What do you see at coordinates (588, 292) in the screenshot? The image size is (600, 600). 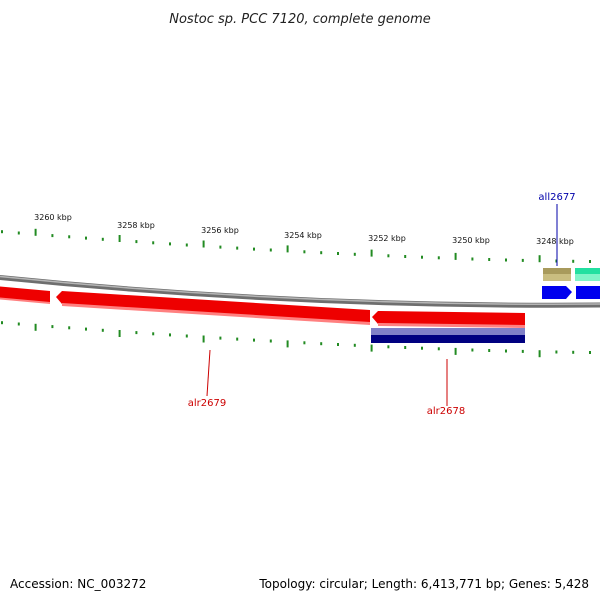 I see `gene-blue-right` at bounding box center [588, 292].